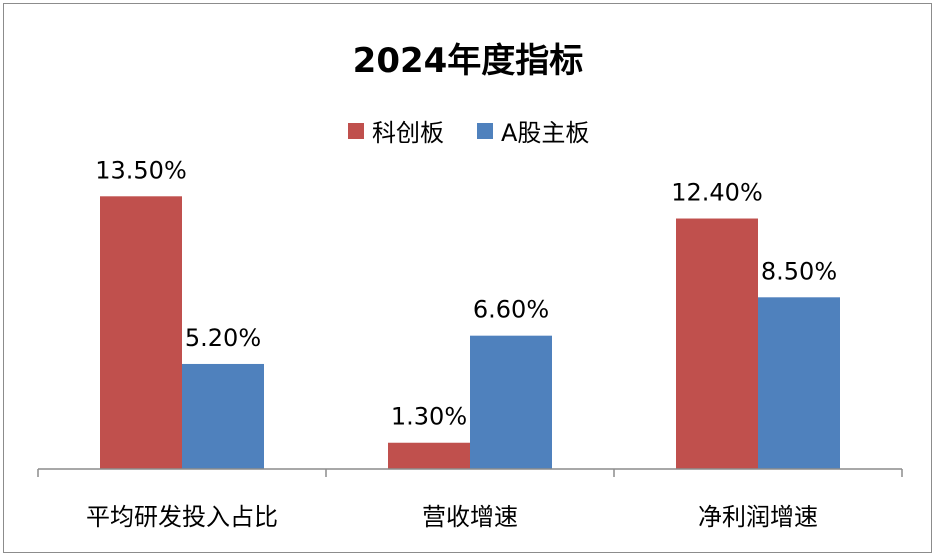  Describe the element at coordinates (141, 170) in the screenshot. I see `data-label-kechuang-0: 13.50%` at that location.